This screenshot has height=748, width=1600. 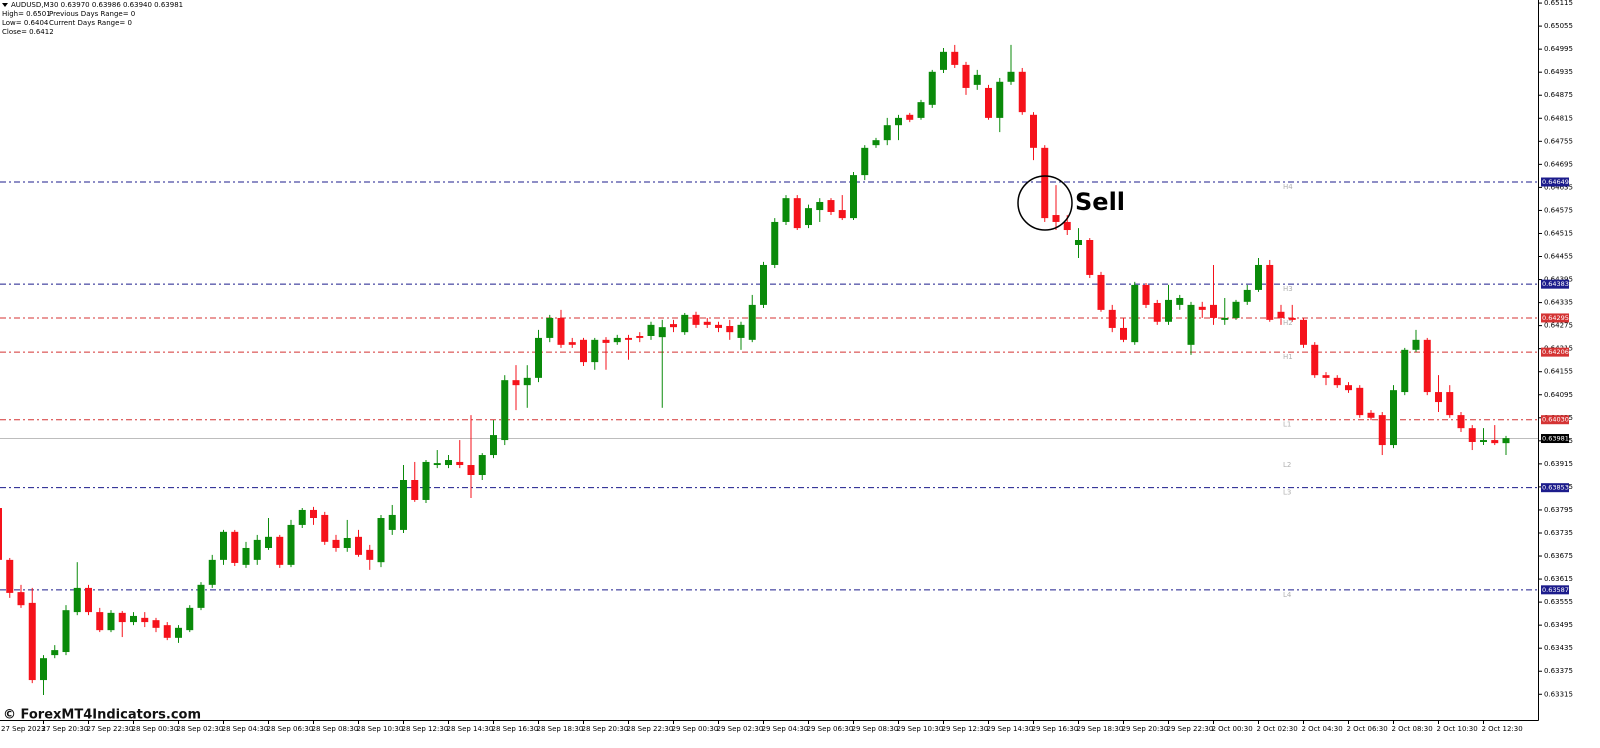 What do you see at coordinates (1322, 729) in the screenshot?
I see `x-tick-label: 2 Oct 04:30` at bounding box center [1322, 729].